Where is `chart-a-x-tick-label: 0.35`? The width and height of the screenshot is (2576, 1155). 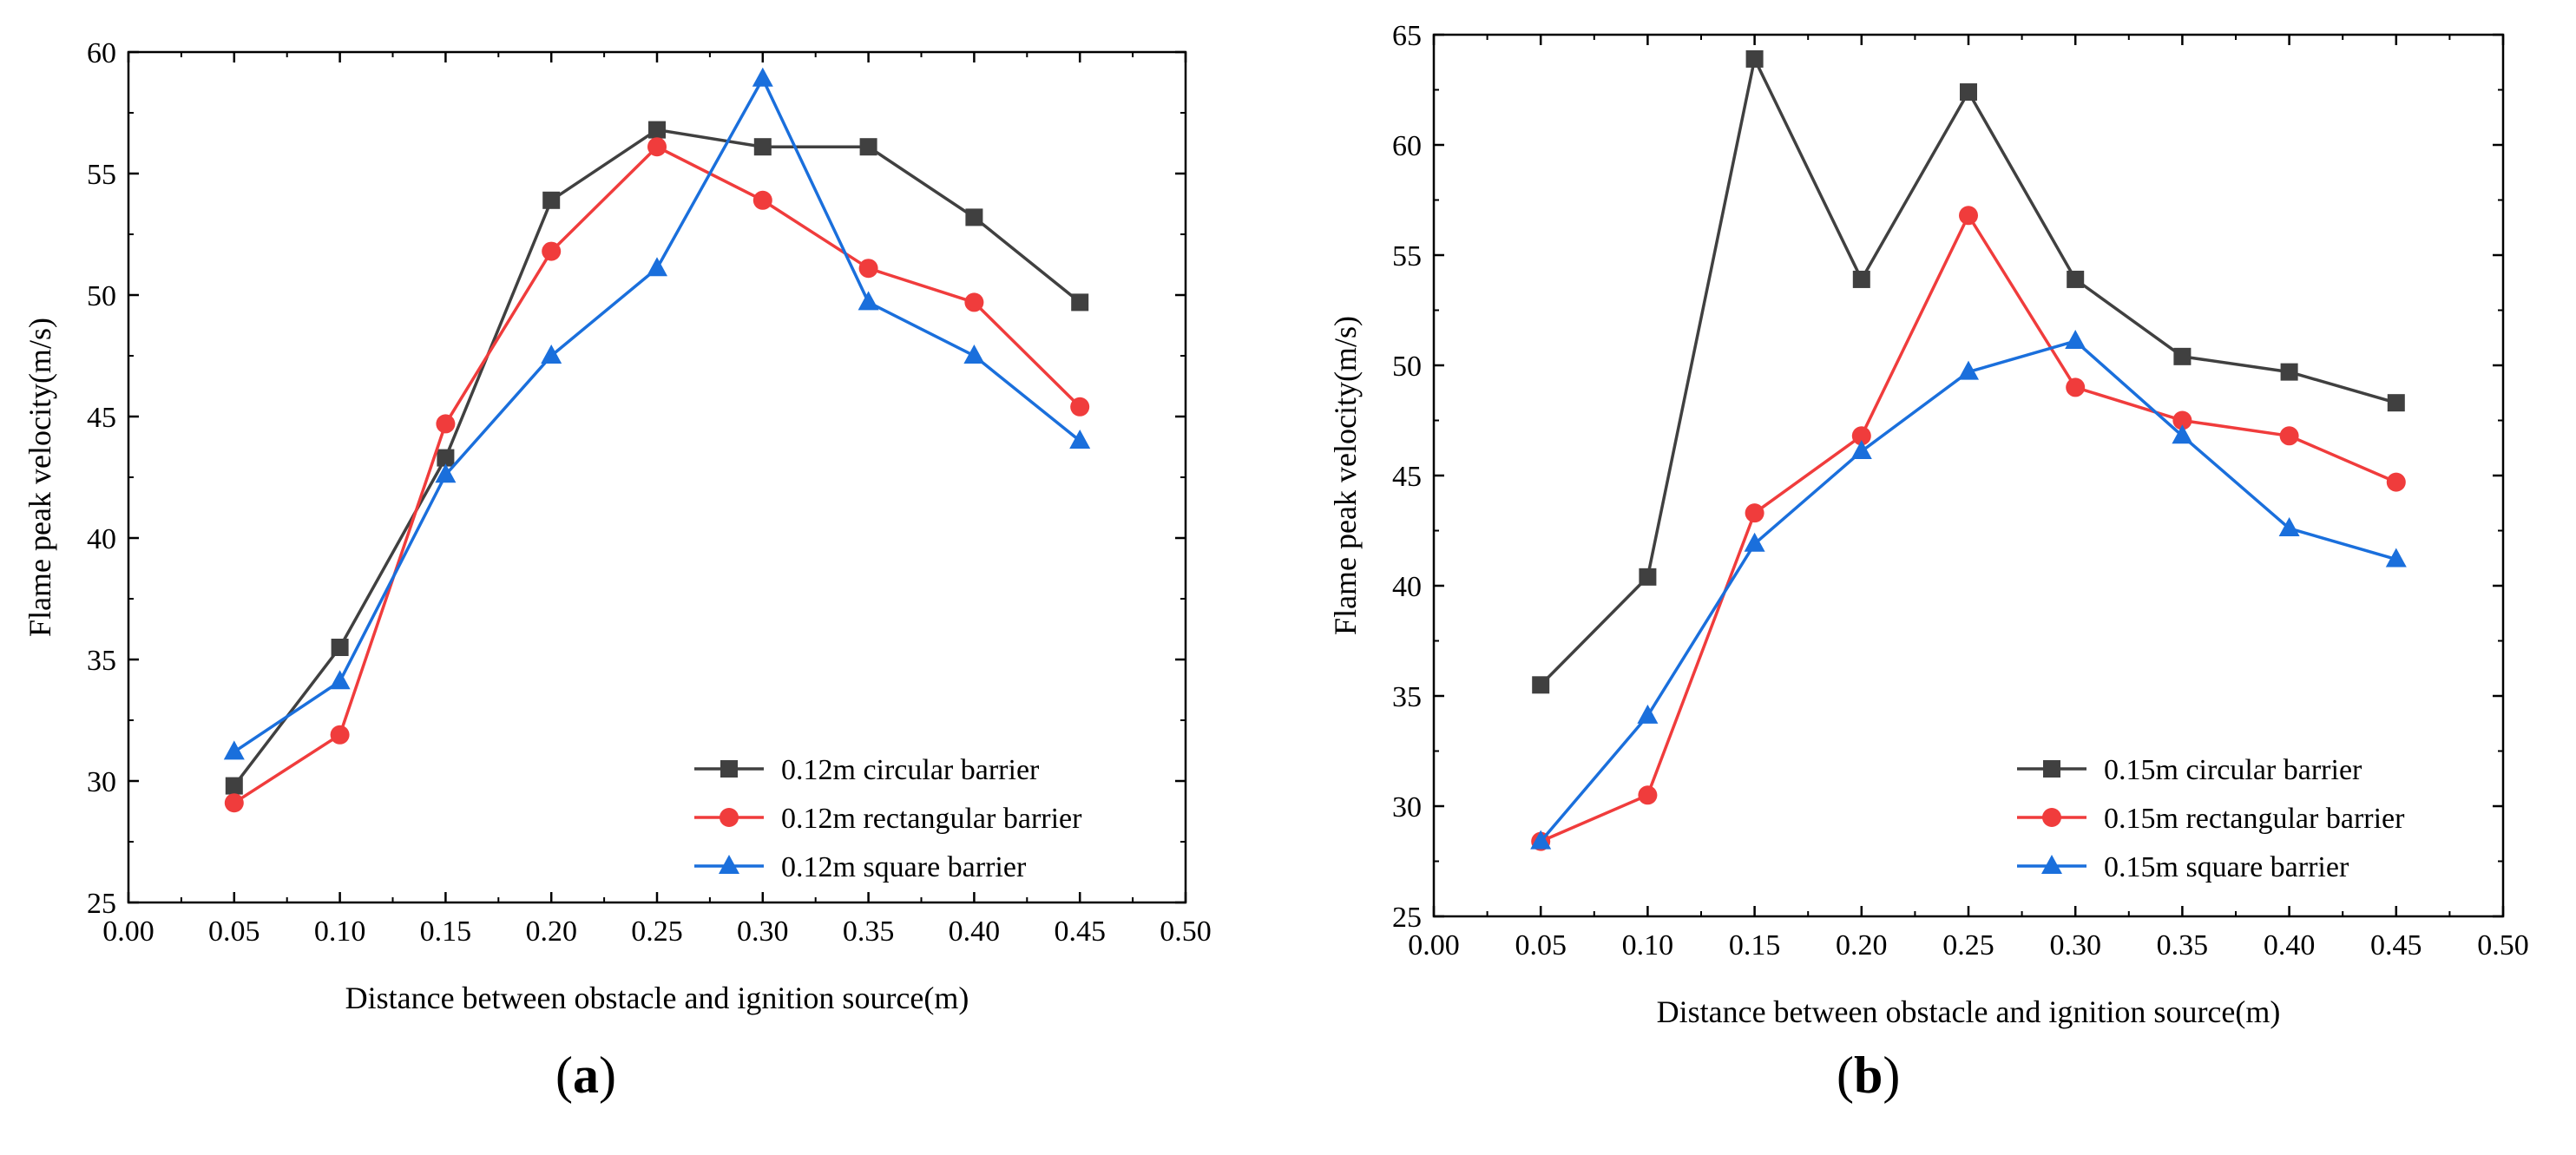 chart-a-x-tick-label: 0.35 is located at coordinates (869, 931).